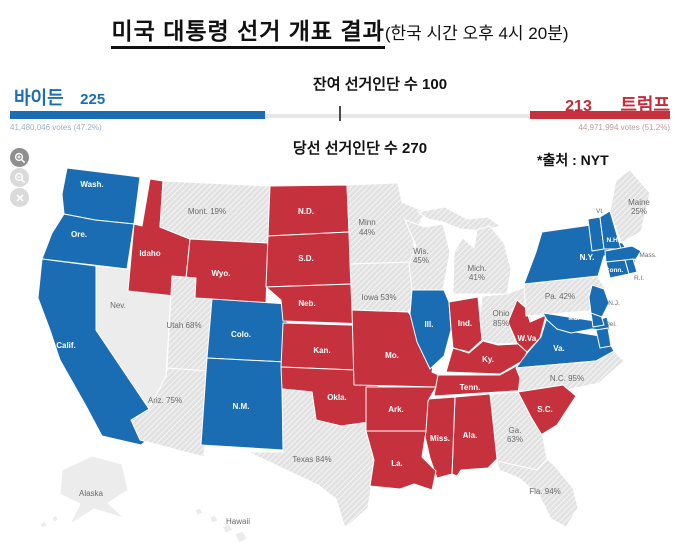  I want to click on close-icon, so click(20, 198).